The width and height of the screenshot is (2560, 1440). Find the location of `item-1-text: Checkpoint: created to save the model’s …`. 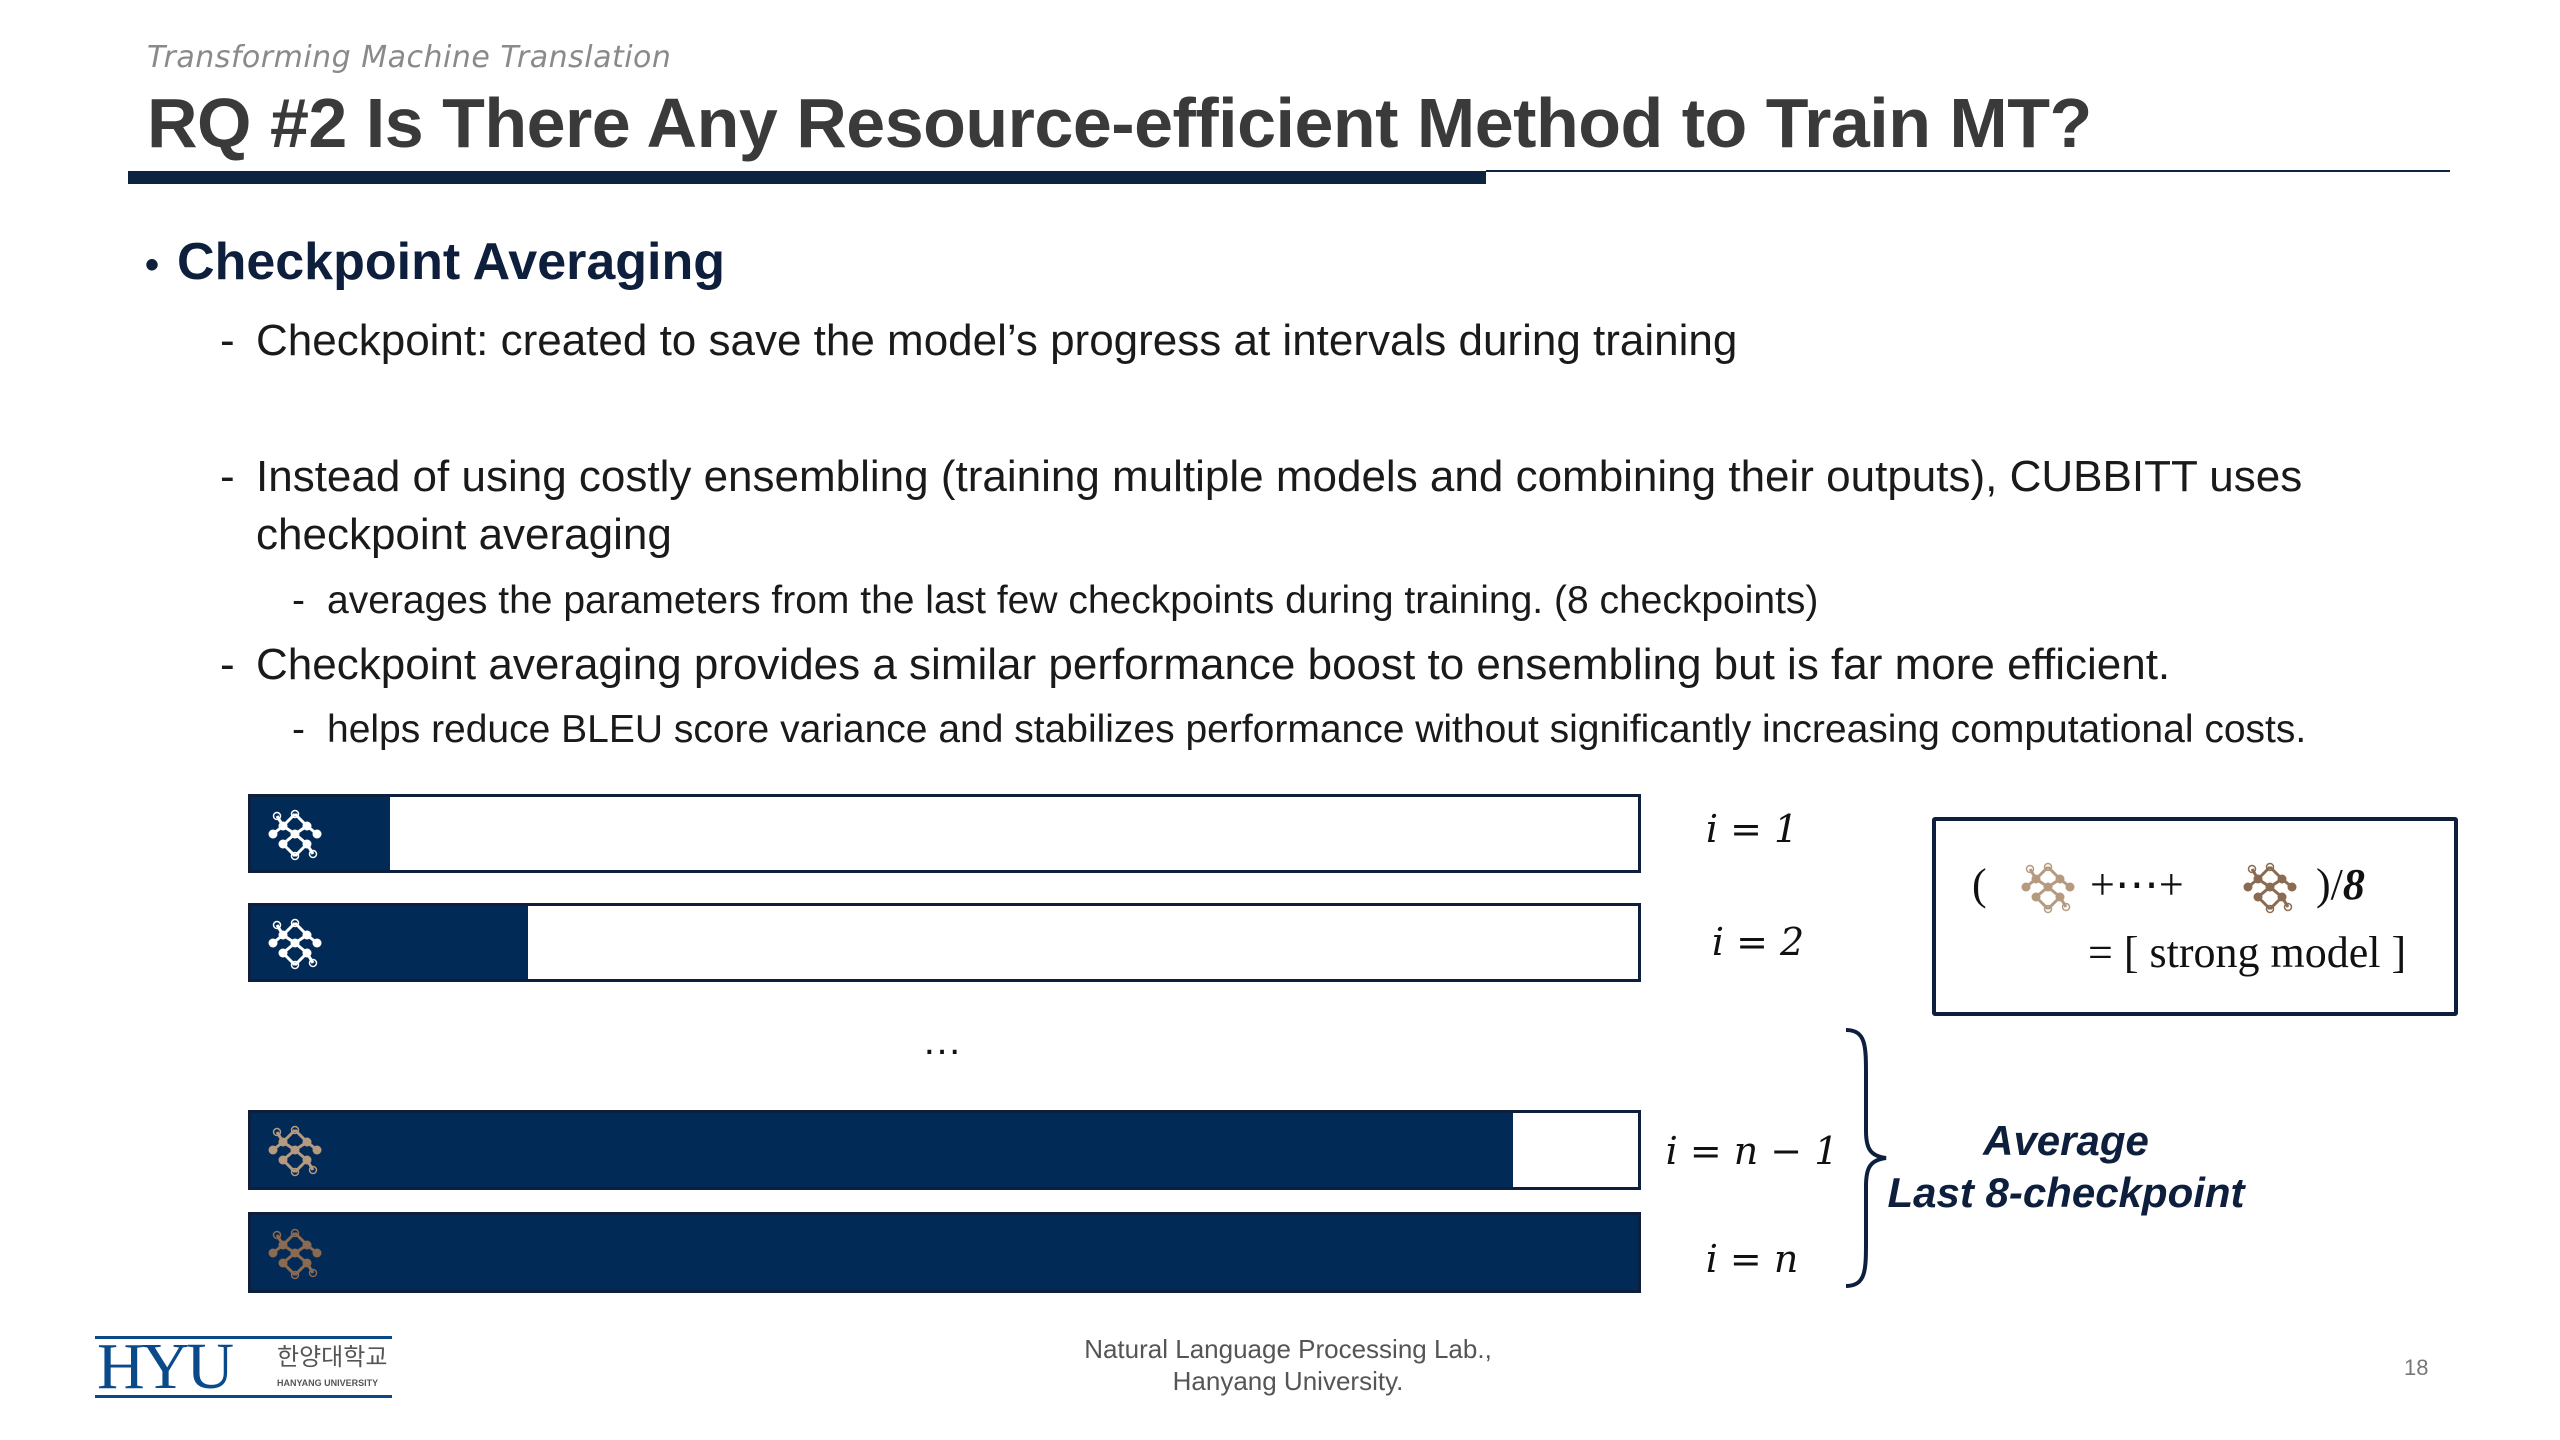

item-1-text: Checkpoint: created to save the model’s … is located at coordinates (997, 340).